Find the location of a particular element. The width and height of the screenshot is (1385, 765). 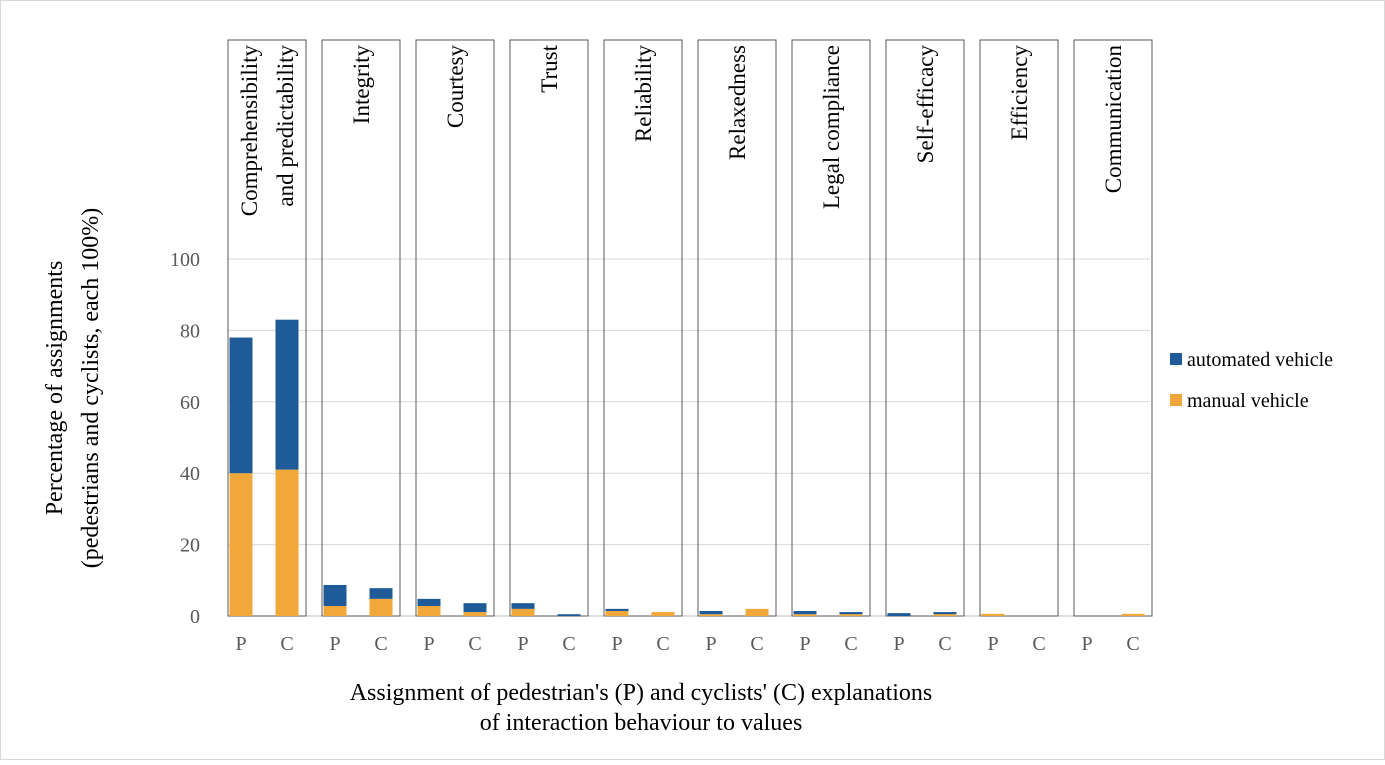

group-label: Efficiency is located at coordinates (1019, 93).